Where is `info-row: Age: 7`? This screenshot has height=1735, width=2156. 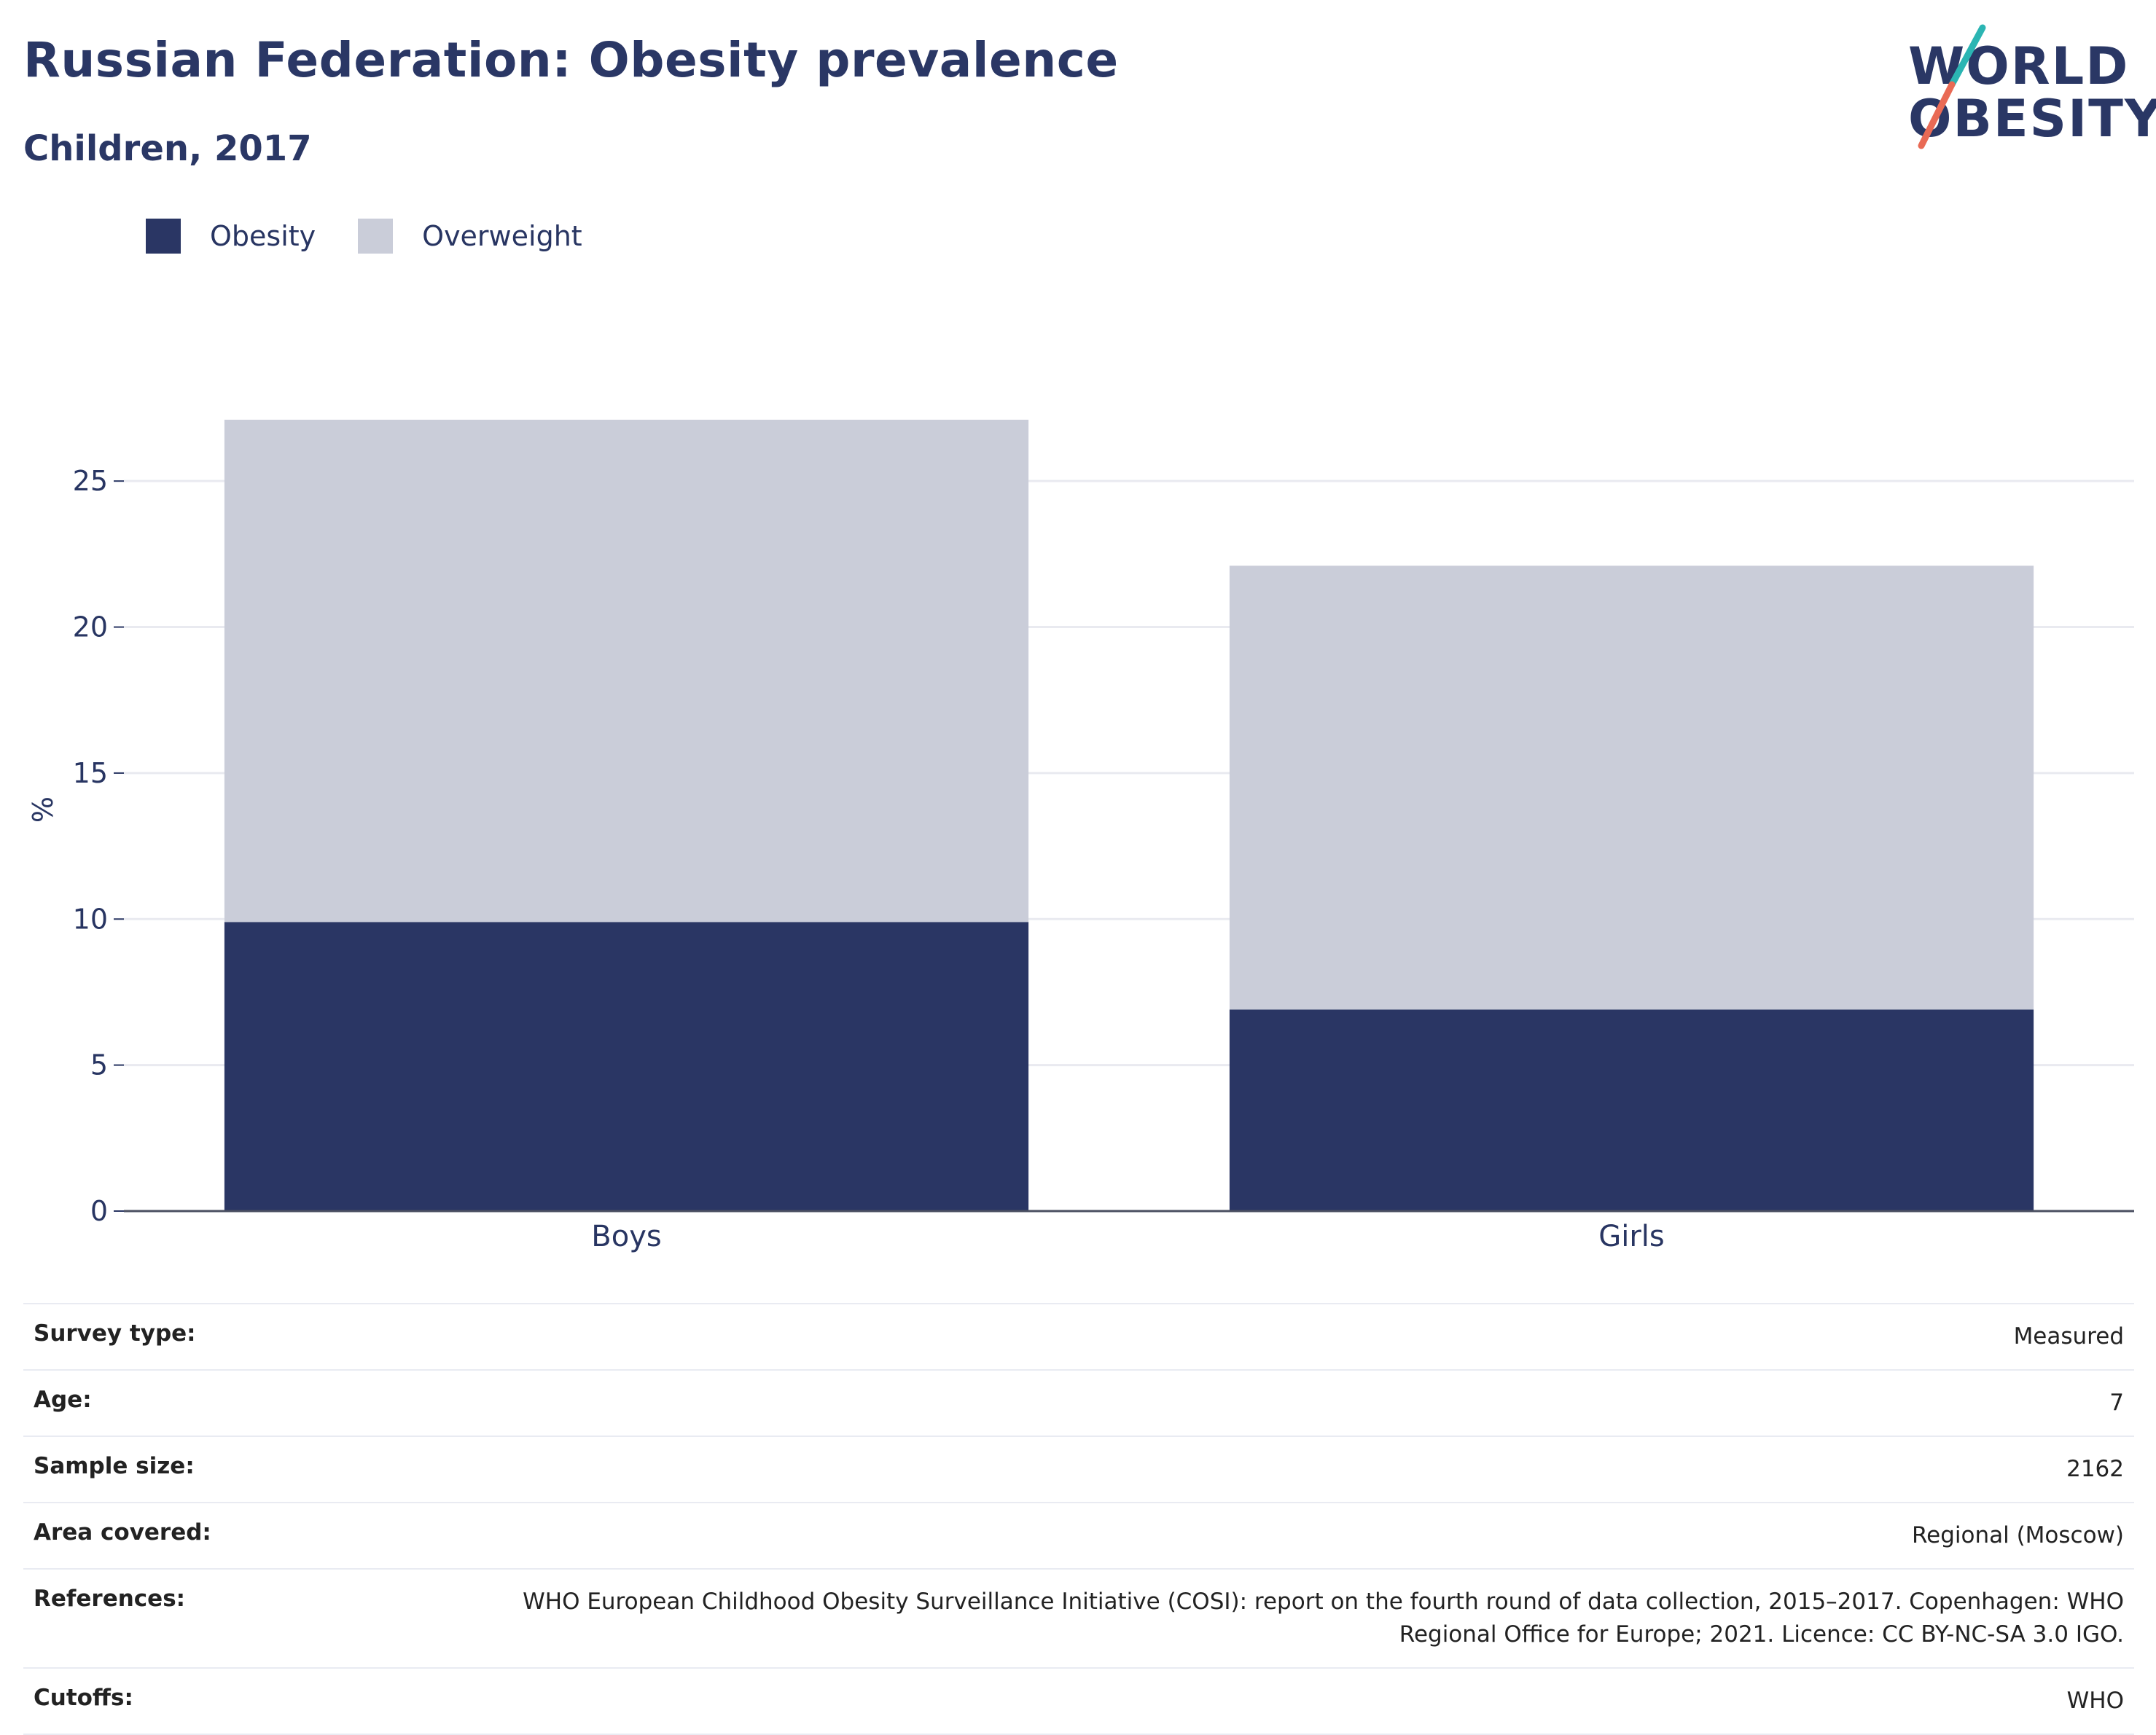
info-row: Age: 7 is located at coordinates (1079, 1402).